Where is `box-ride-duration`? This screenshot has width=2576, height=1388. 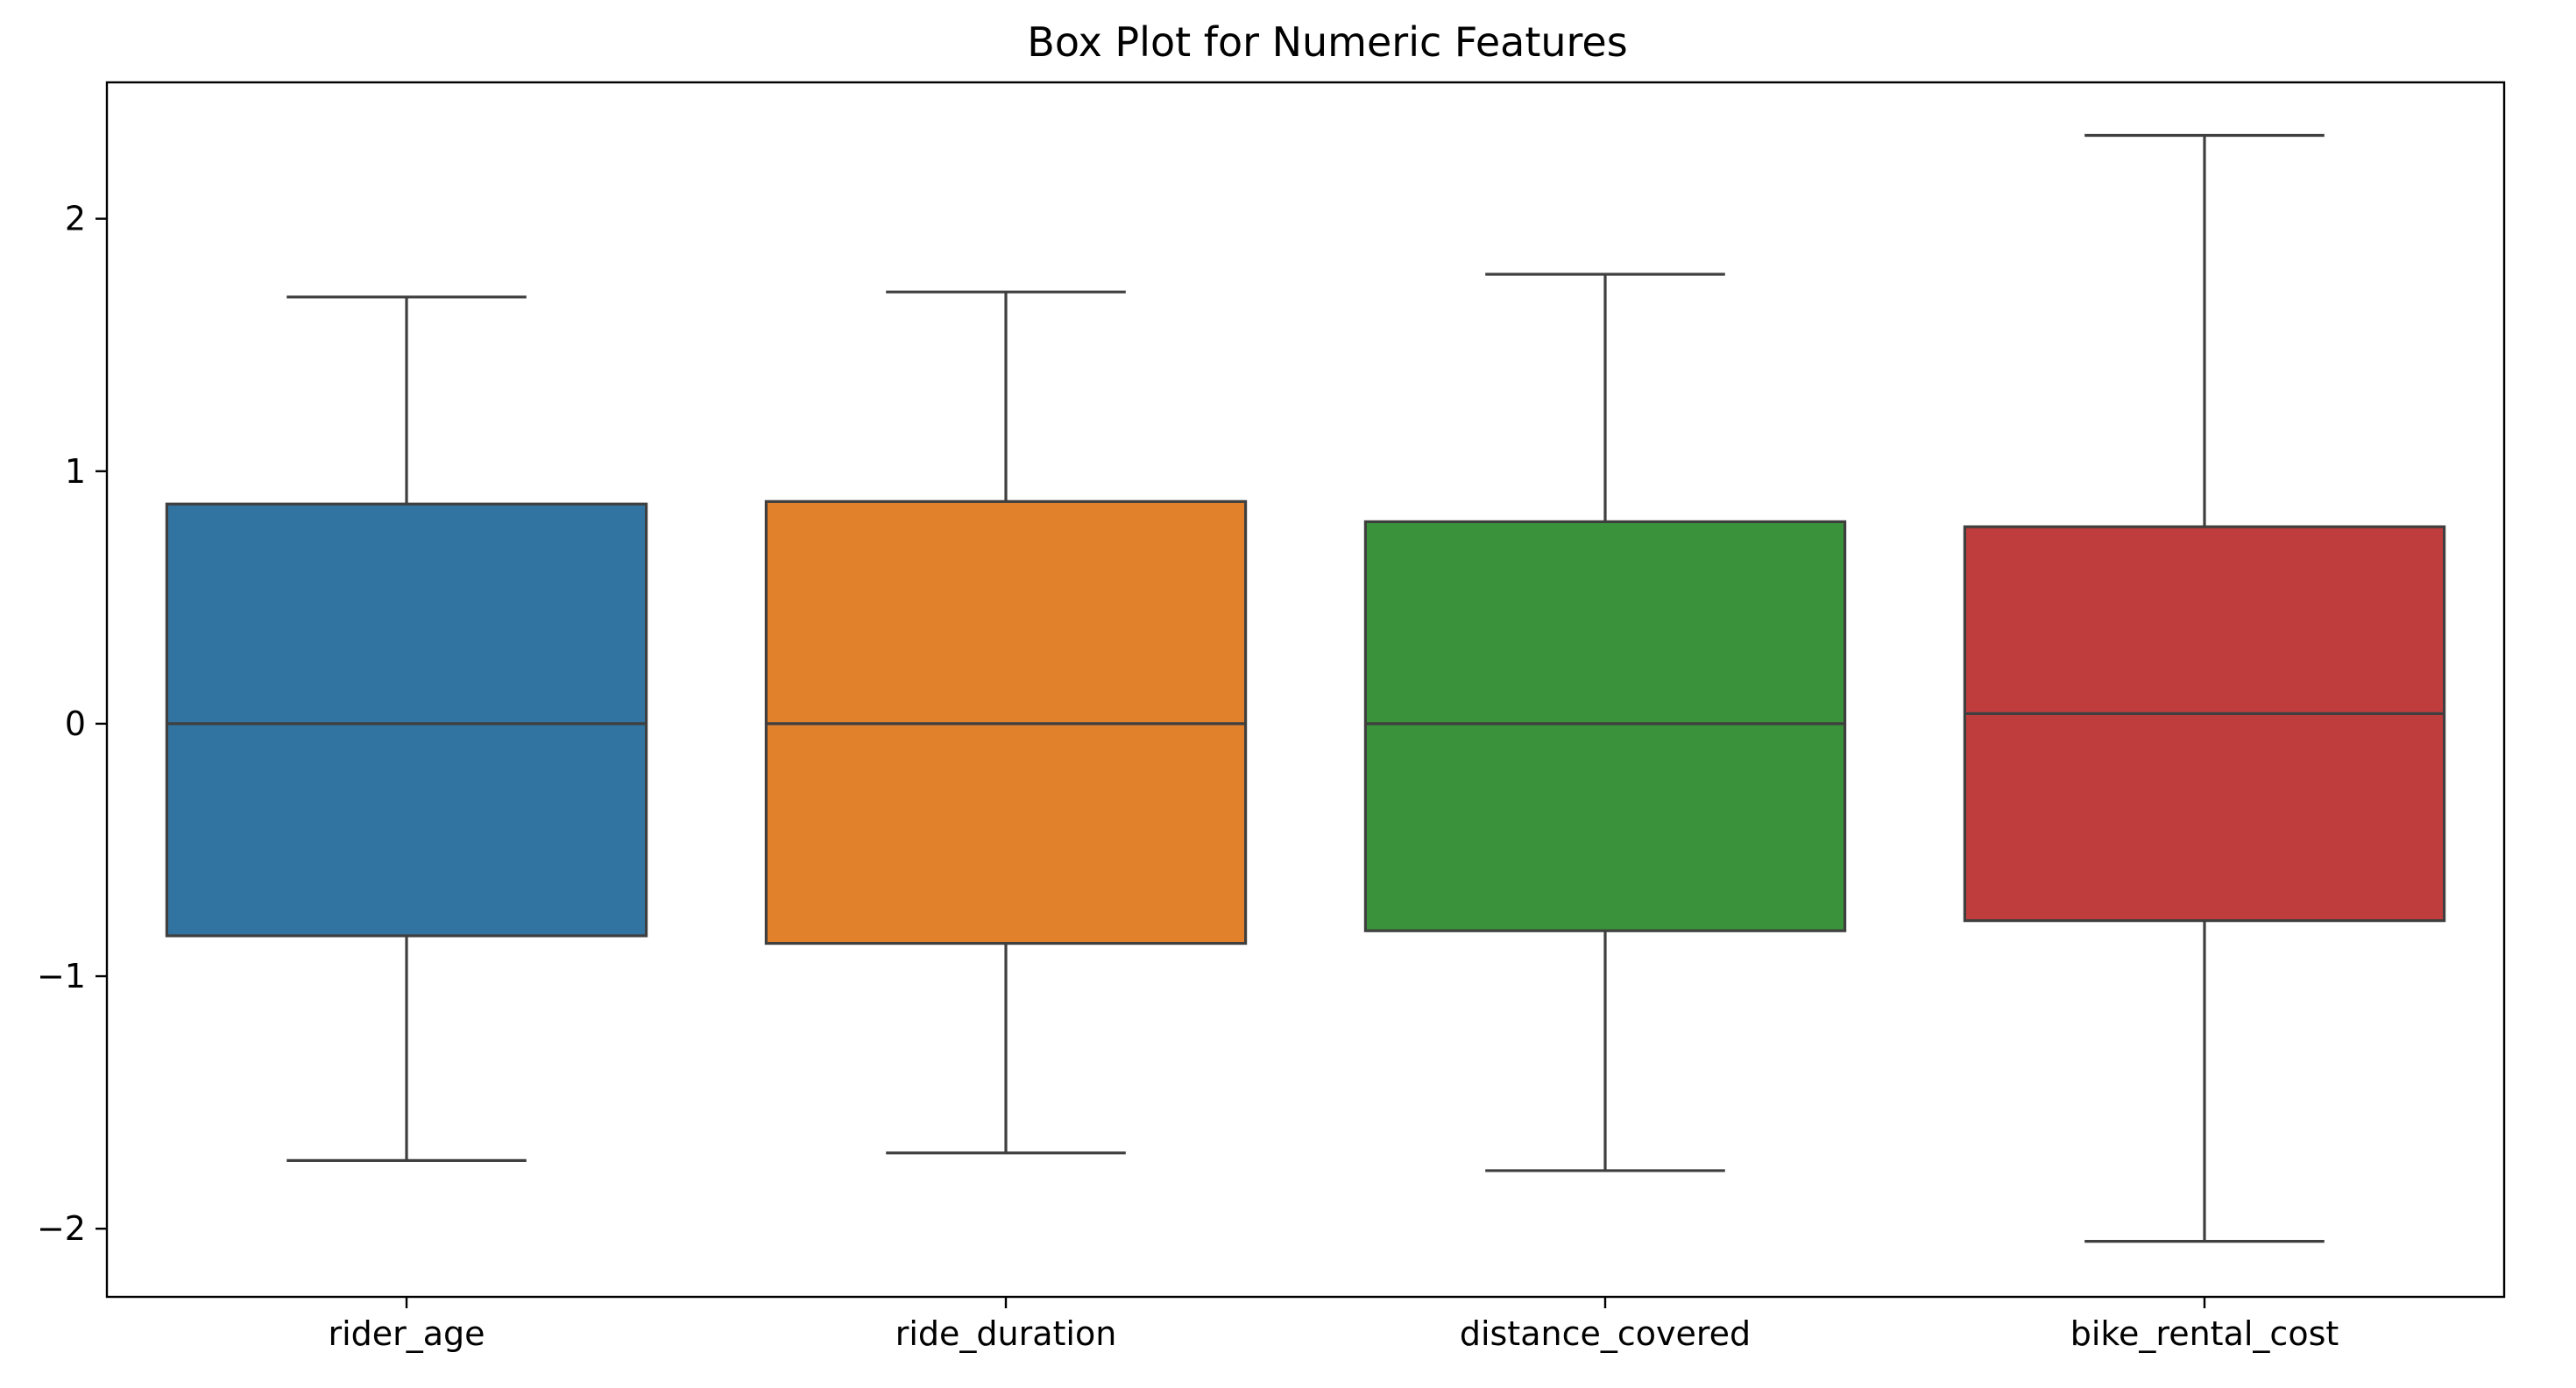
box-ride-duration is located at coordinates (1006, 722).